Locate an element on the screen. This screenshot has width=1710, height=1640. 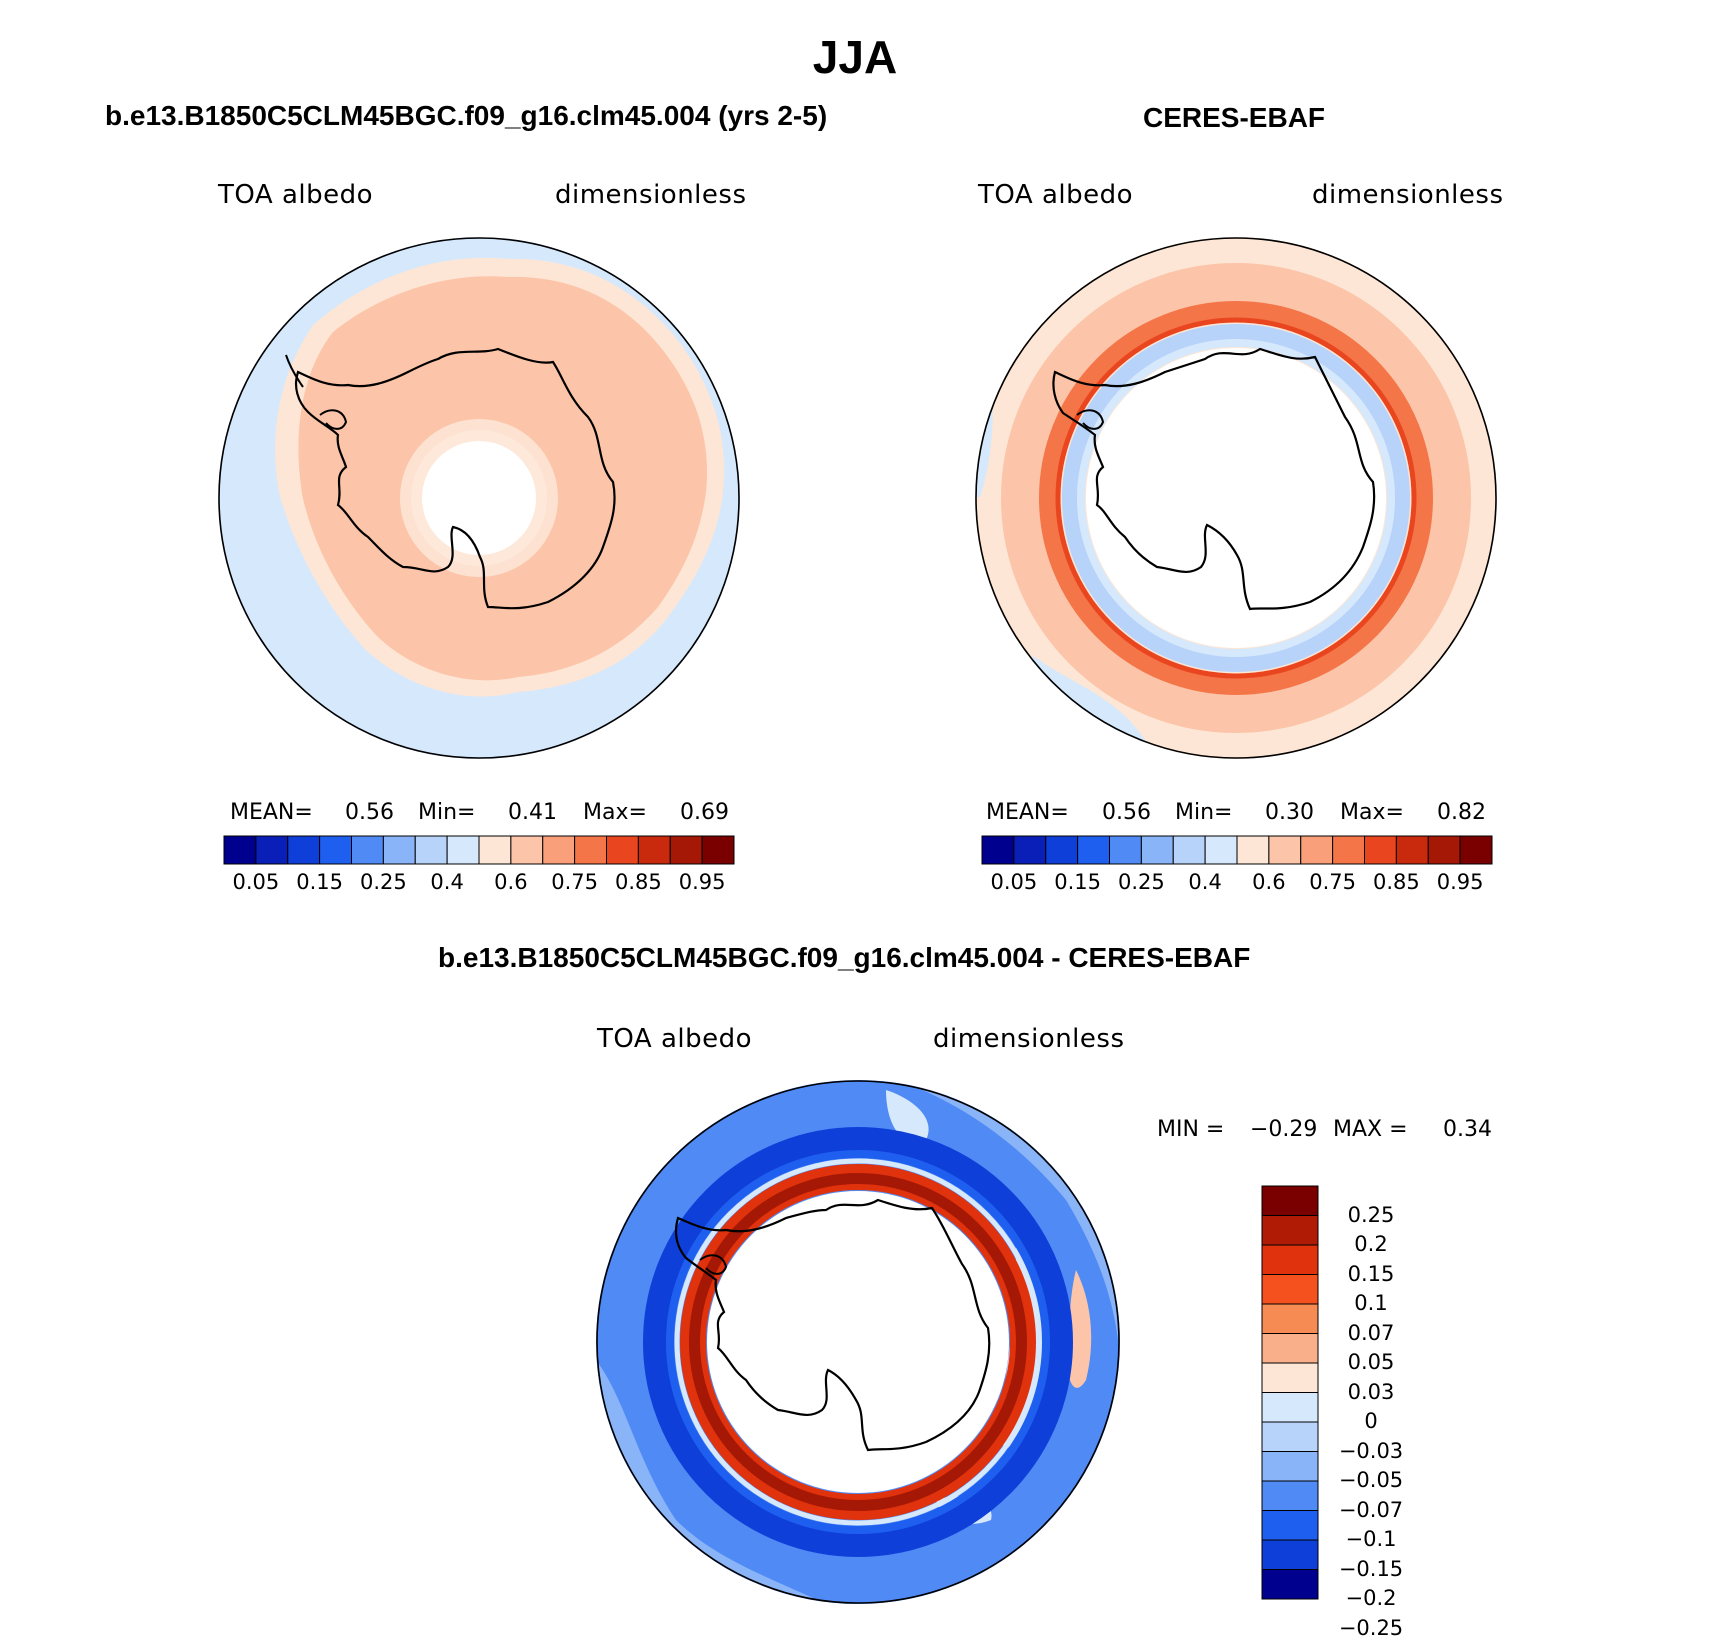
diff-colorbar-tick-label: 0 is located at coordinates (1371, 1421).